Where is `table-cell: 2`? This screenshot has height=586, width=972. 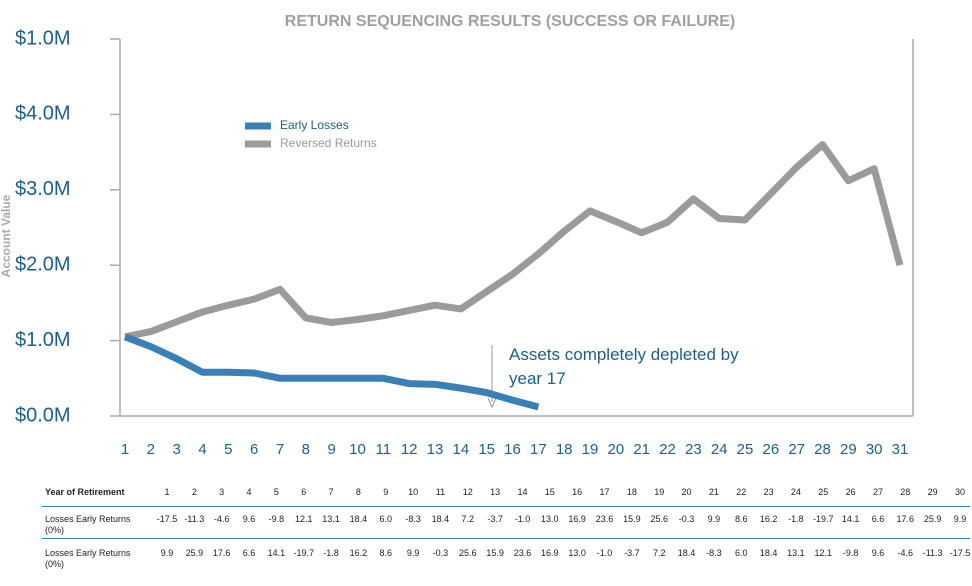 table-cell: 2 is located at coordinates (194, 492).